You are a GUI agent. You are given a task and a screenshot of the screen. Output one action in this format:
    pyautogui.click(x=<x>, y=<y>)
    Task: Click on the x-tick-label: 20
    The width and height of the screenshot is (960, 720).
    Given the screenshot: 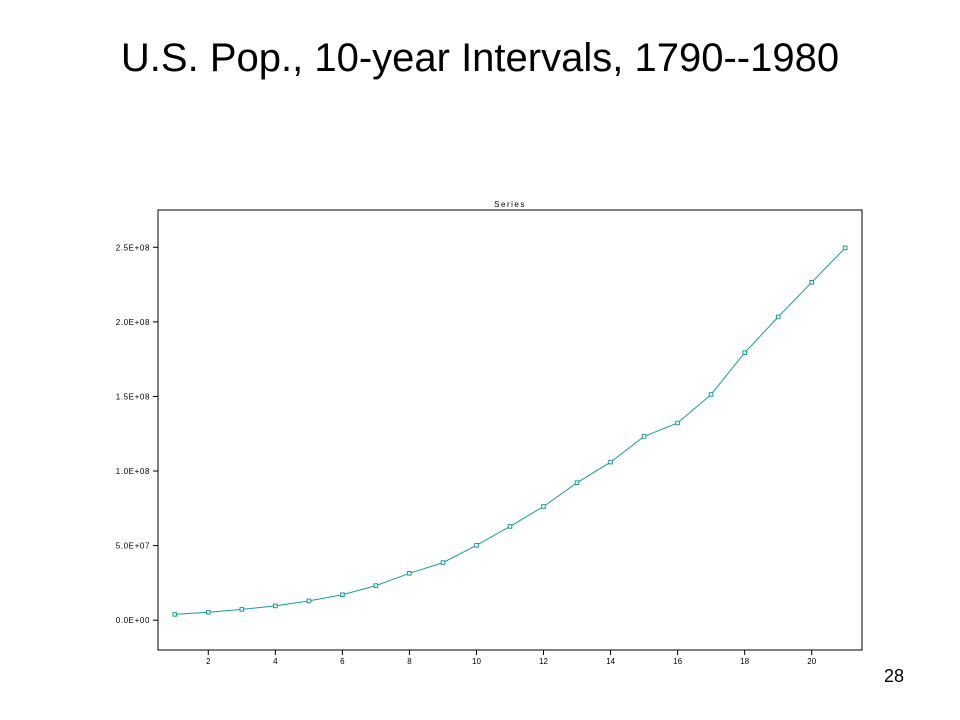 What is the action you would take?
    pyautogui.click(x=811, y=661)
    